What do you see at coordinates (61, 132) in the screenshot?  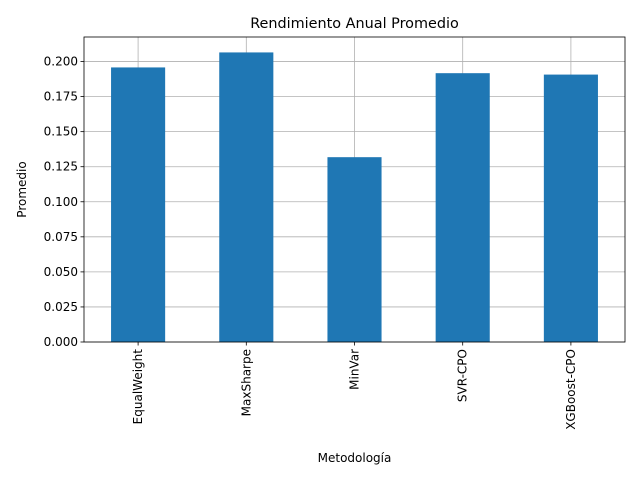 I see `y-tick-label: 0.150` at bounding box center [61, 132].